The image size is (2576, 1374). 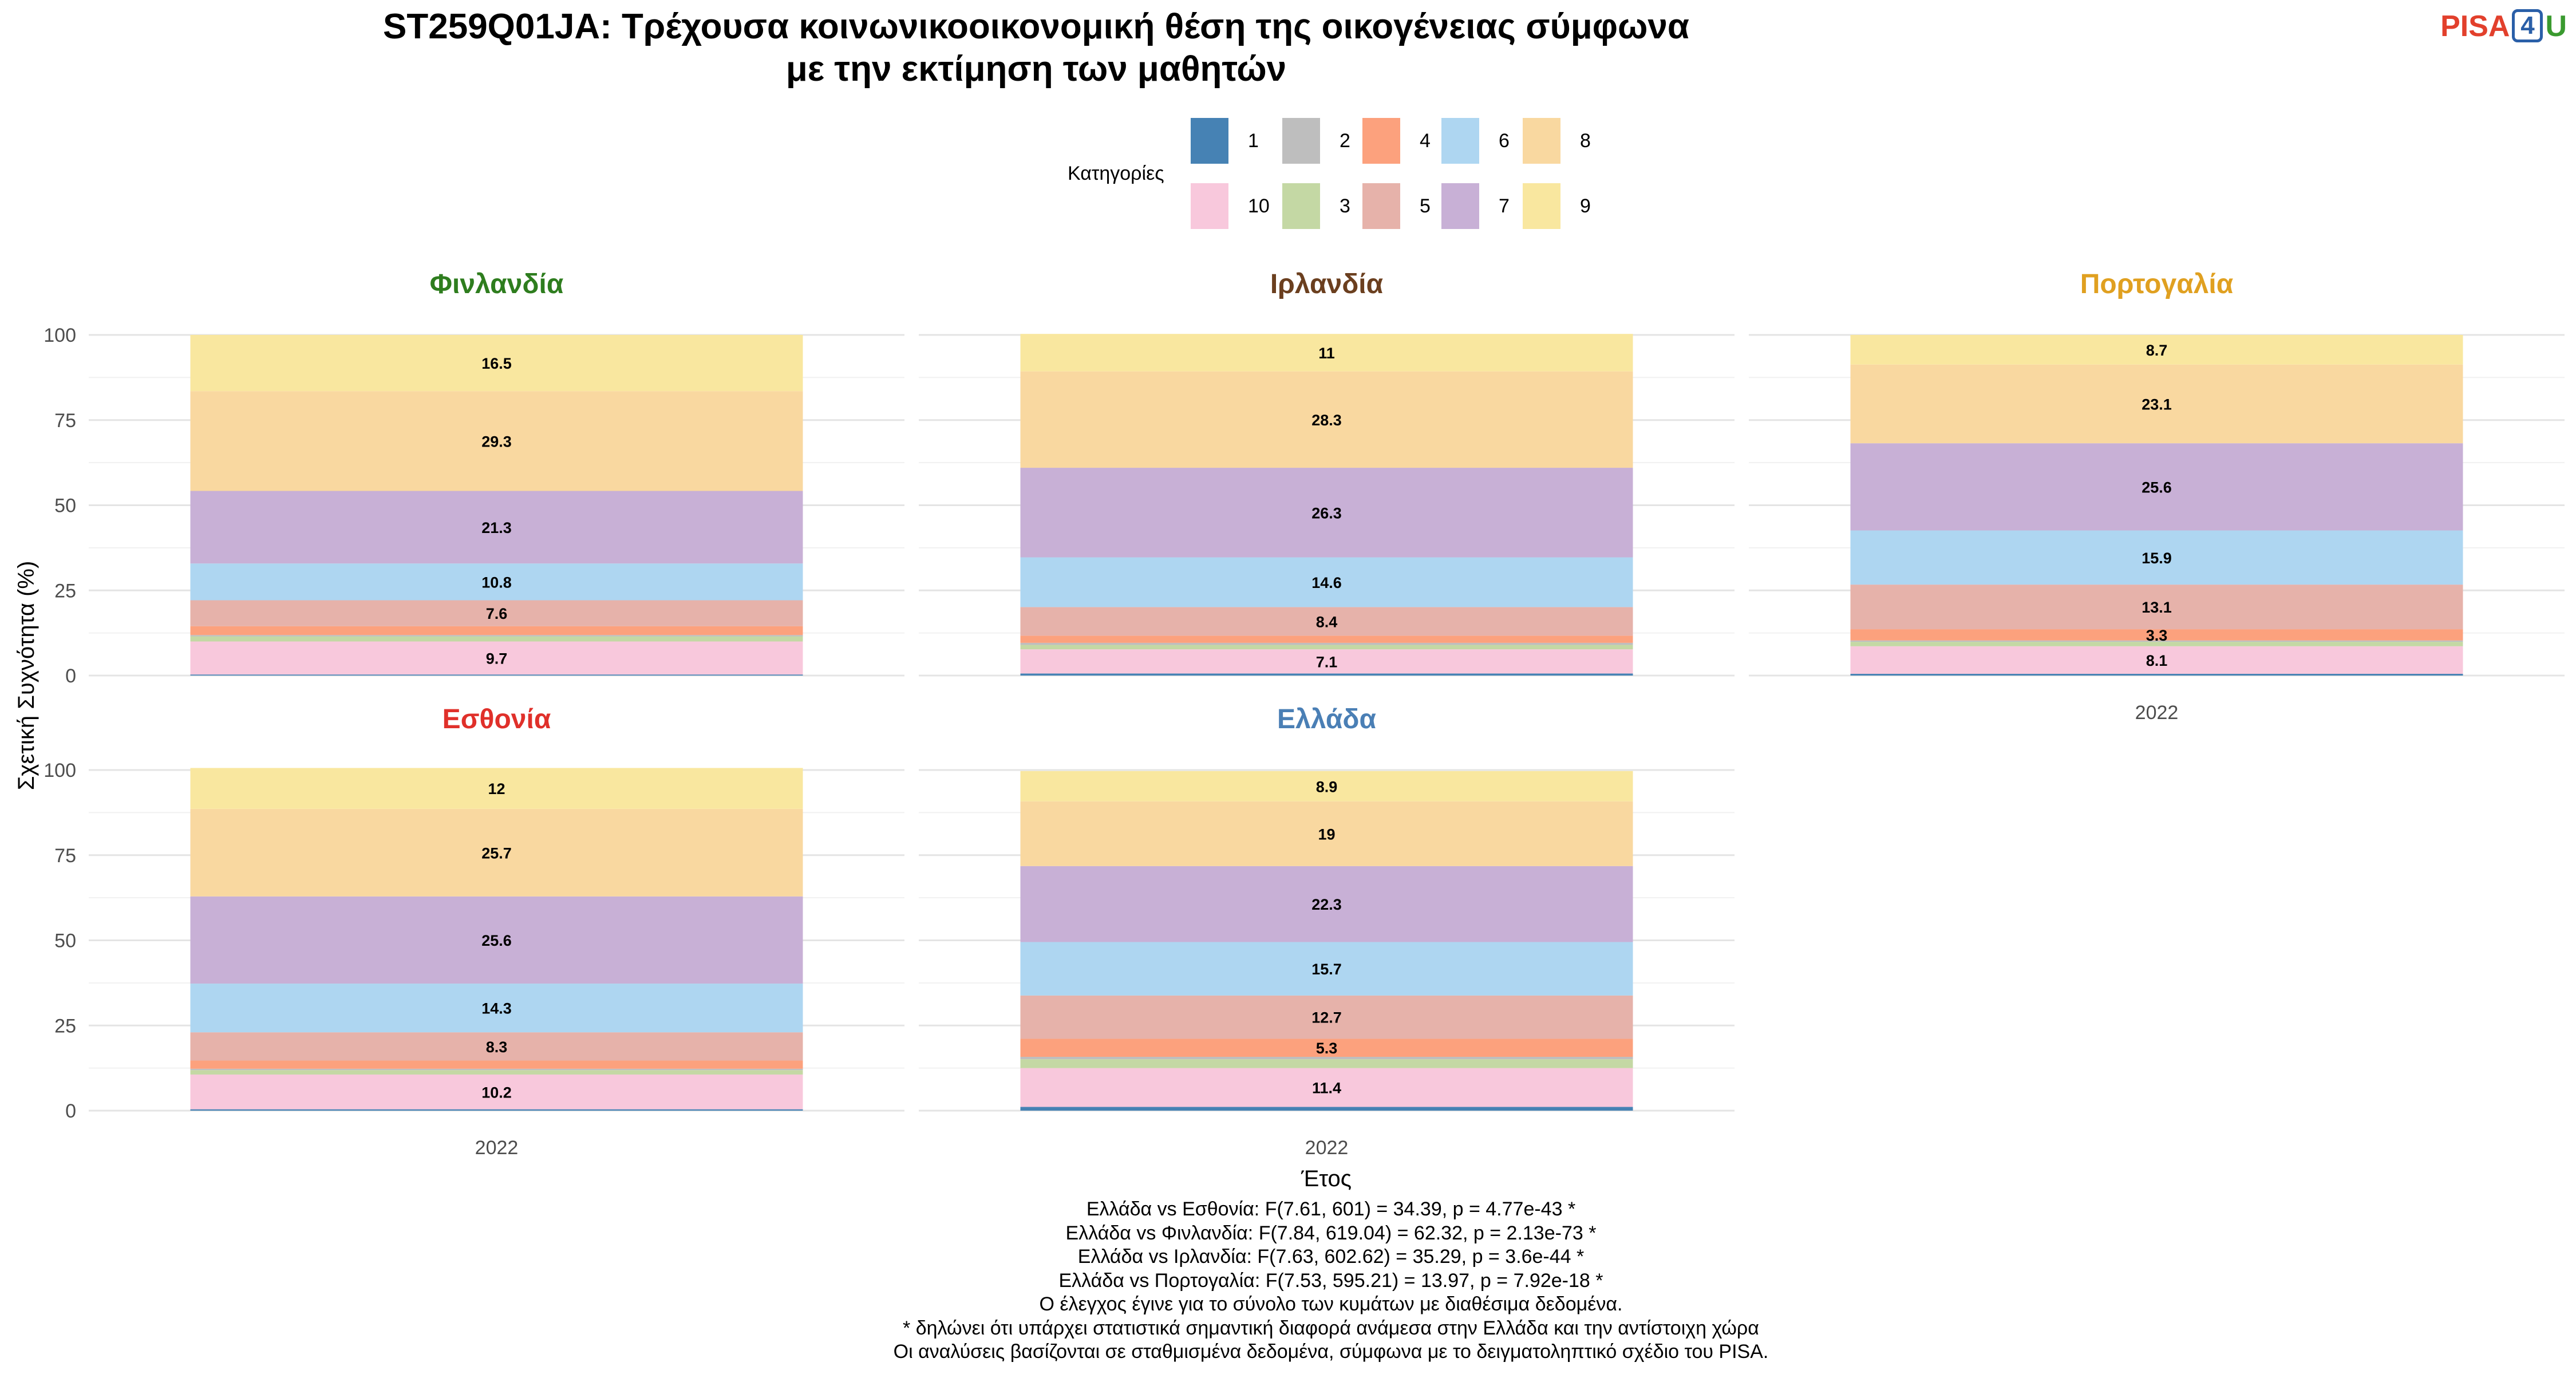 I want to click on data-label-10: 10.2, so click(x=496, y=1093).